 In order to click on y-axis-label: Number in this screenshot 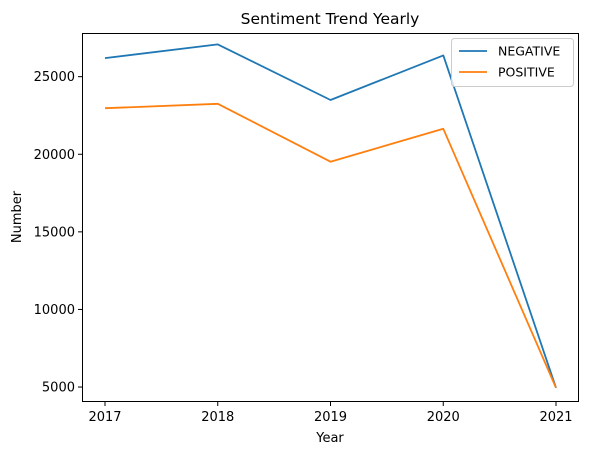, I will do `click(17, 216)`.